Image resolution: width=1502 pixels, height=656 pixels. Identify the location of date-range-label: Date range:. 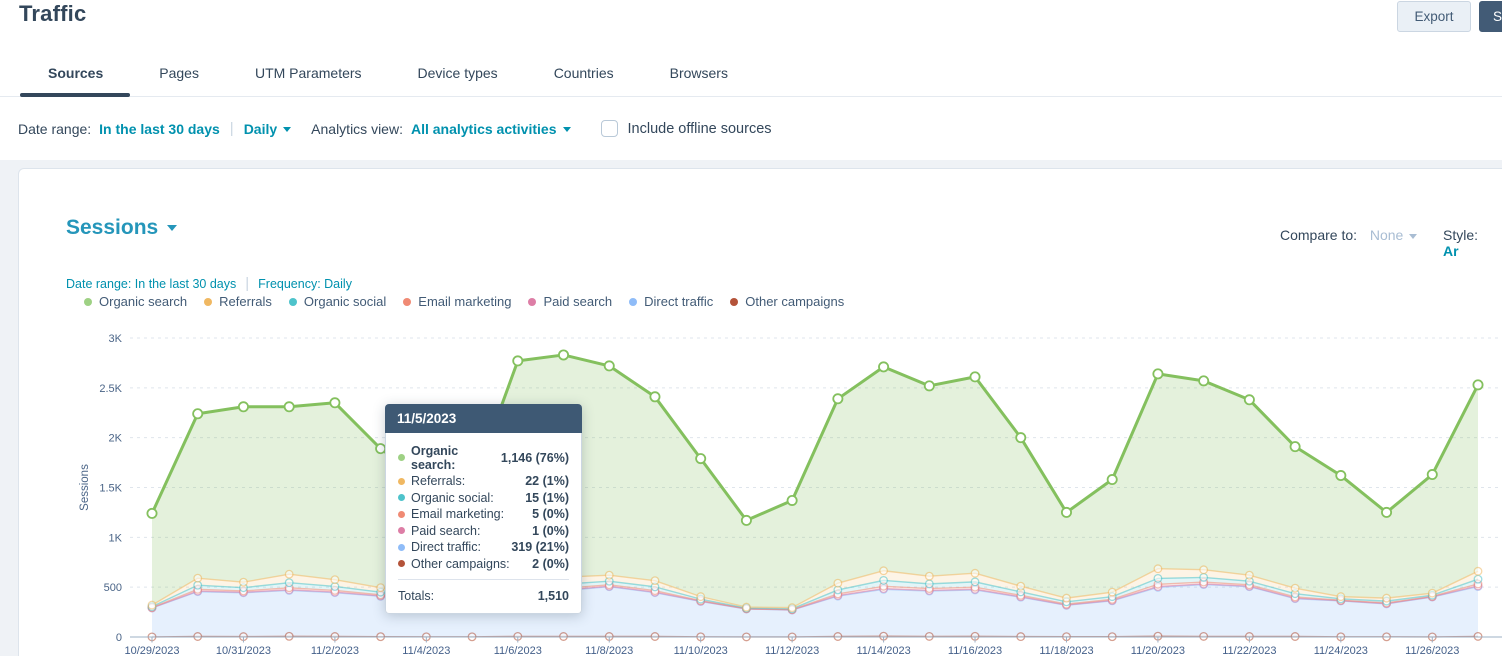
(55, 128).